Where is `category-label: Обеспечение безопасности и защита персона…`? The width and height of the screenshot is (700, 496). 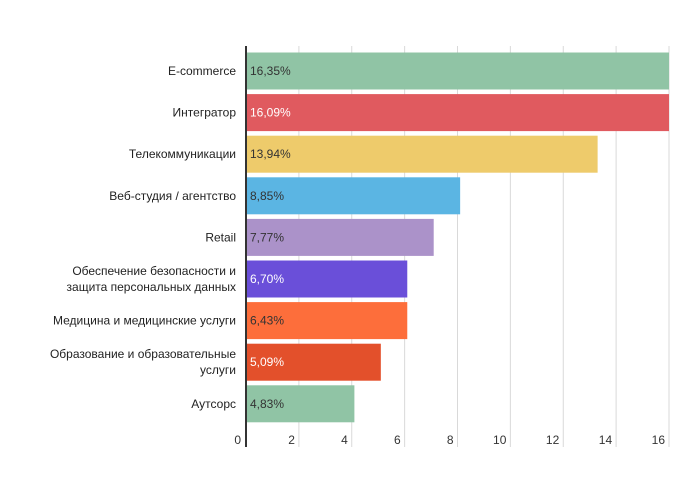
category-label: Обеспечение безопасности и защита персона… is located at coordinates (151, 279).